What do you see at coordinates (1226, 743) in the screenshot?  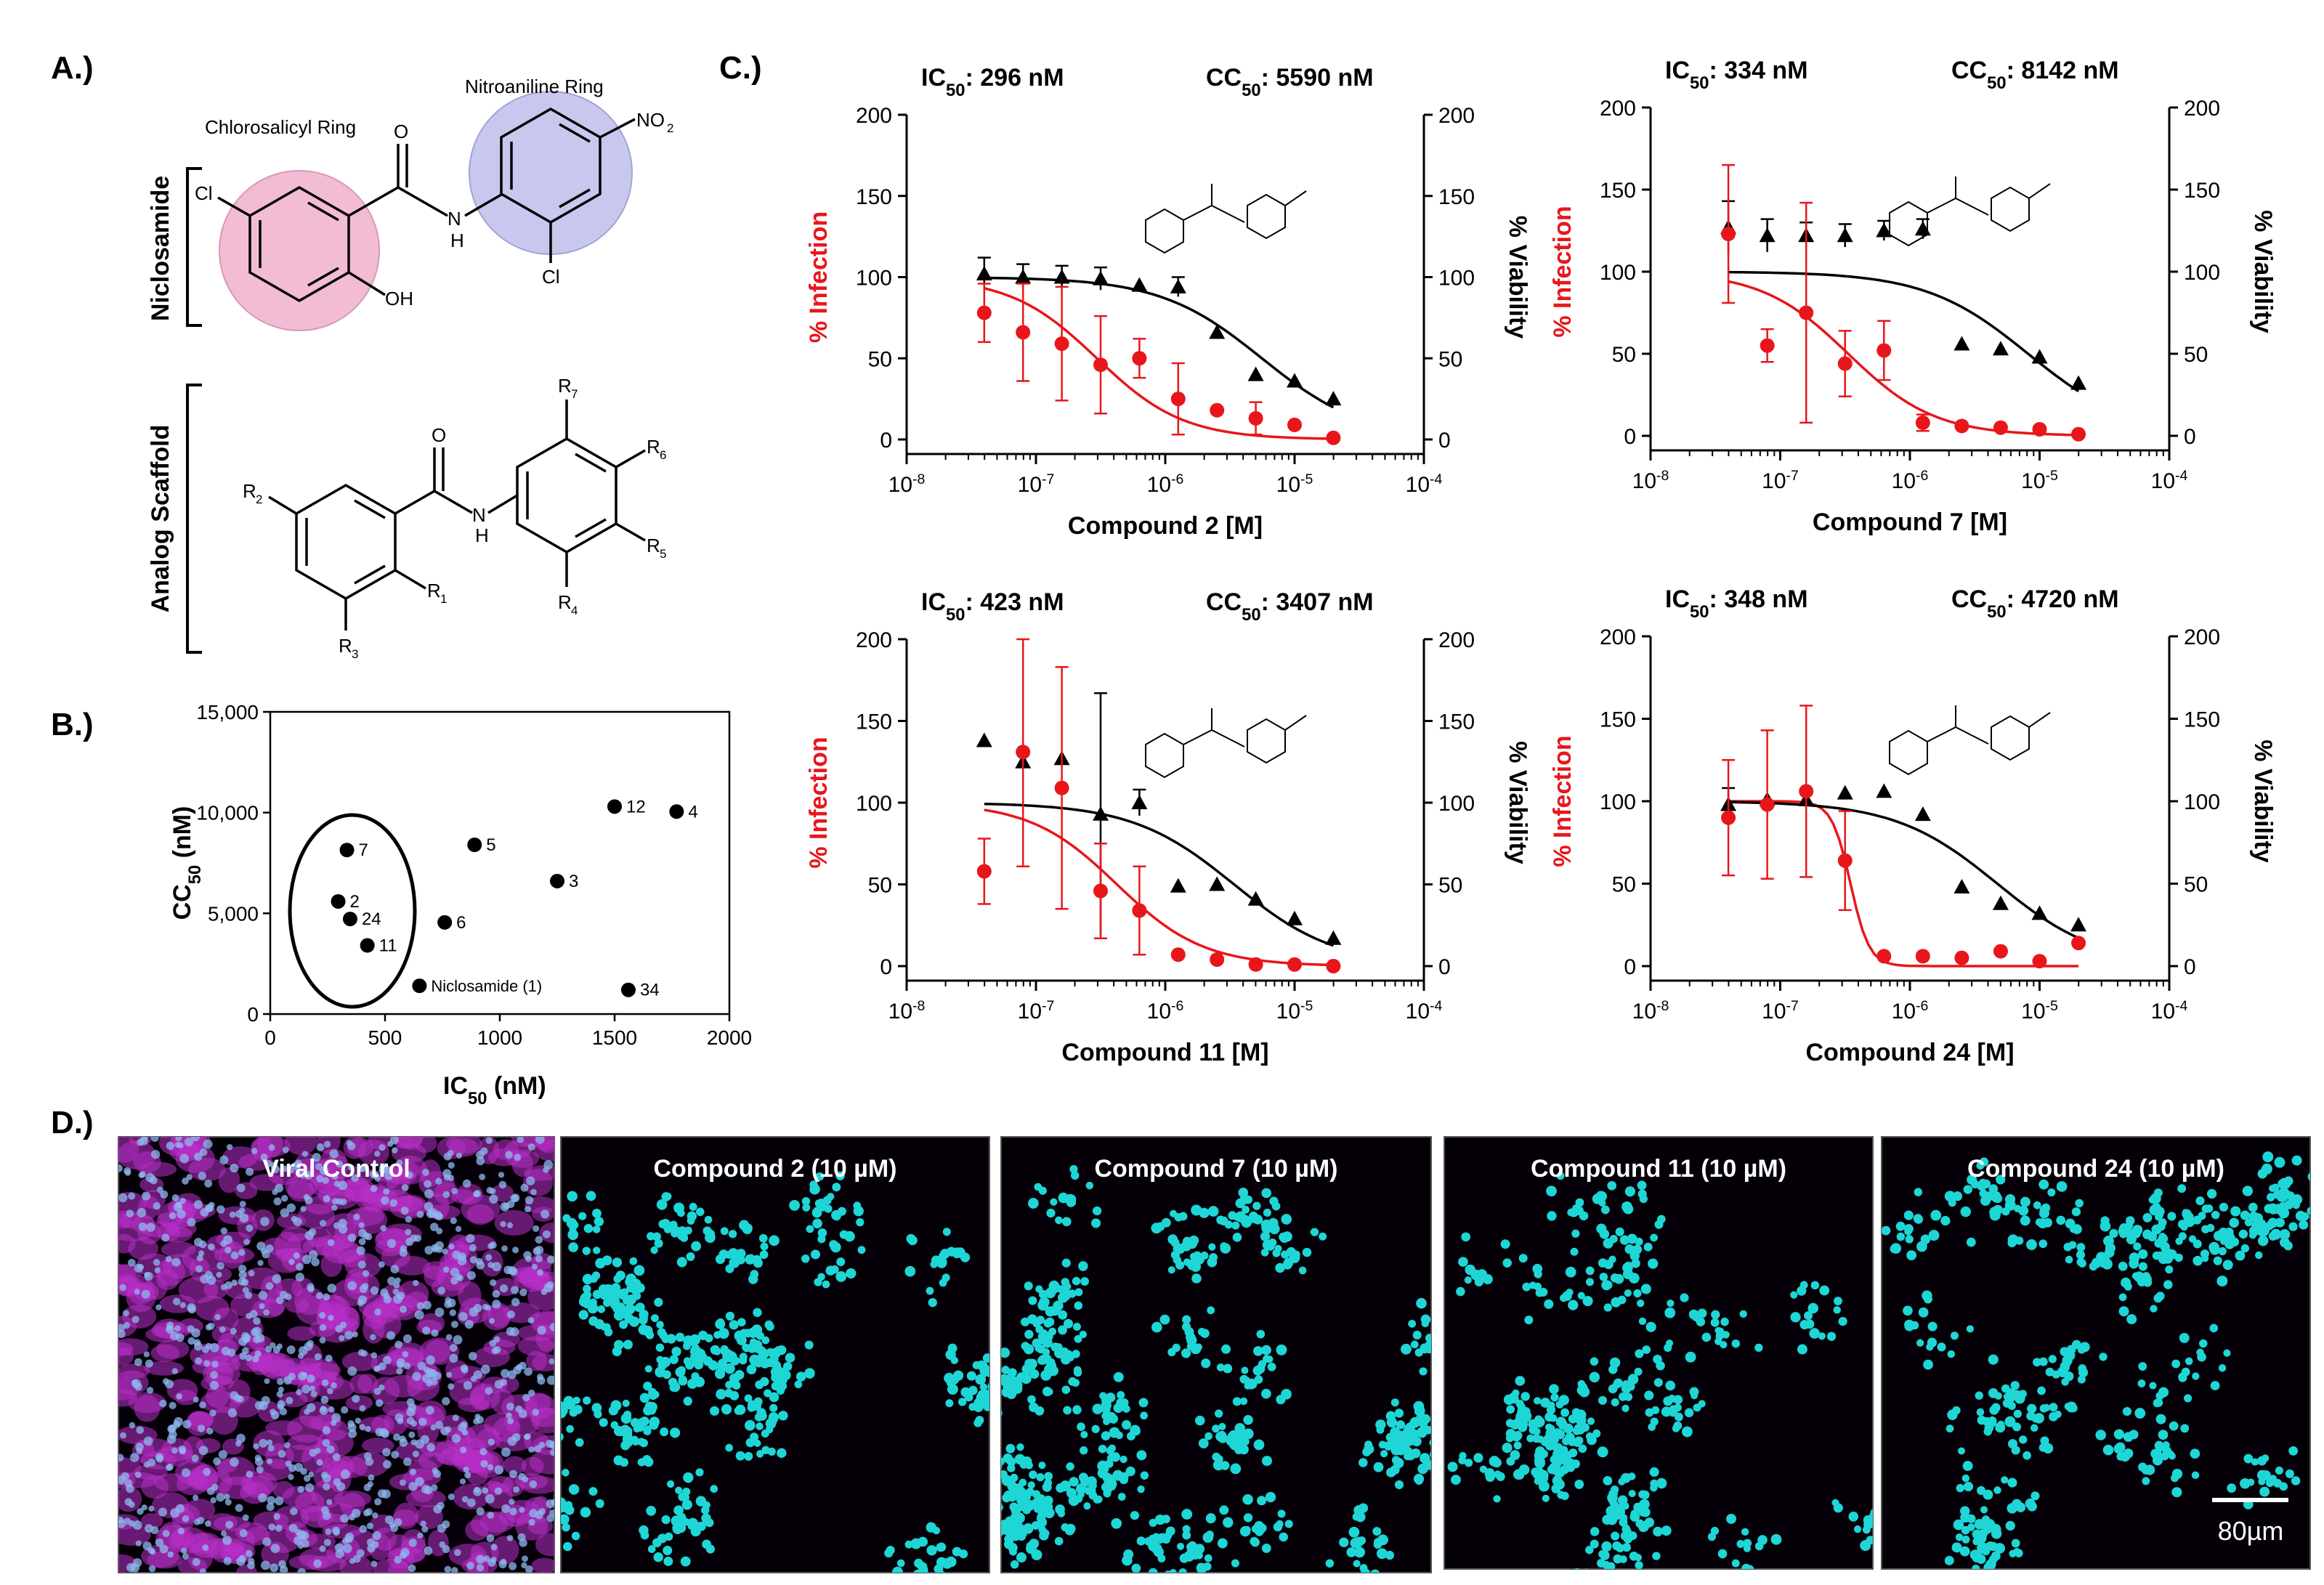 I see `compound-structure-inset` at bounding box center [1226, 743].